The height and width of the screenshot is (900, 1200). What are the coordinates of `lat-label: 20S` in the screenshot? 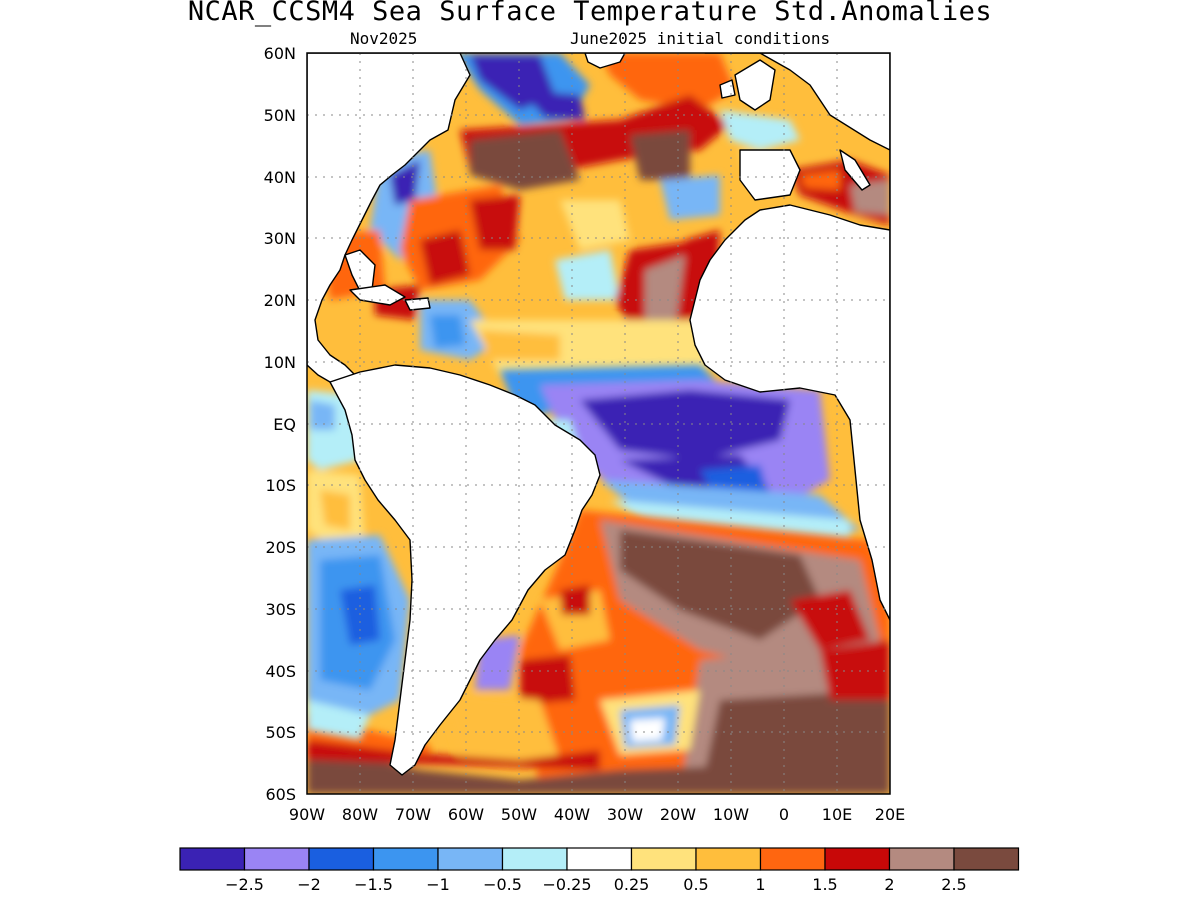 It's located at (280, 547).